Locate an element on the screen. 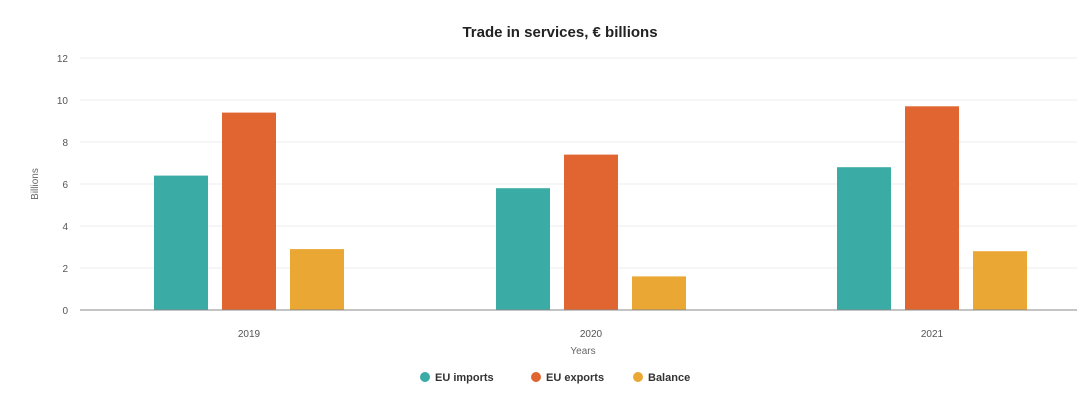 Image resolution: width=1077 pixels, height=396 pixels. y-axis-label: Billions is located at coordinates (35, 184).